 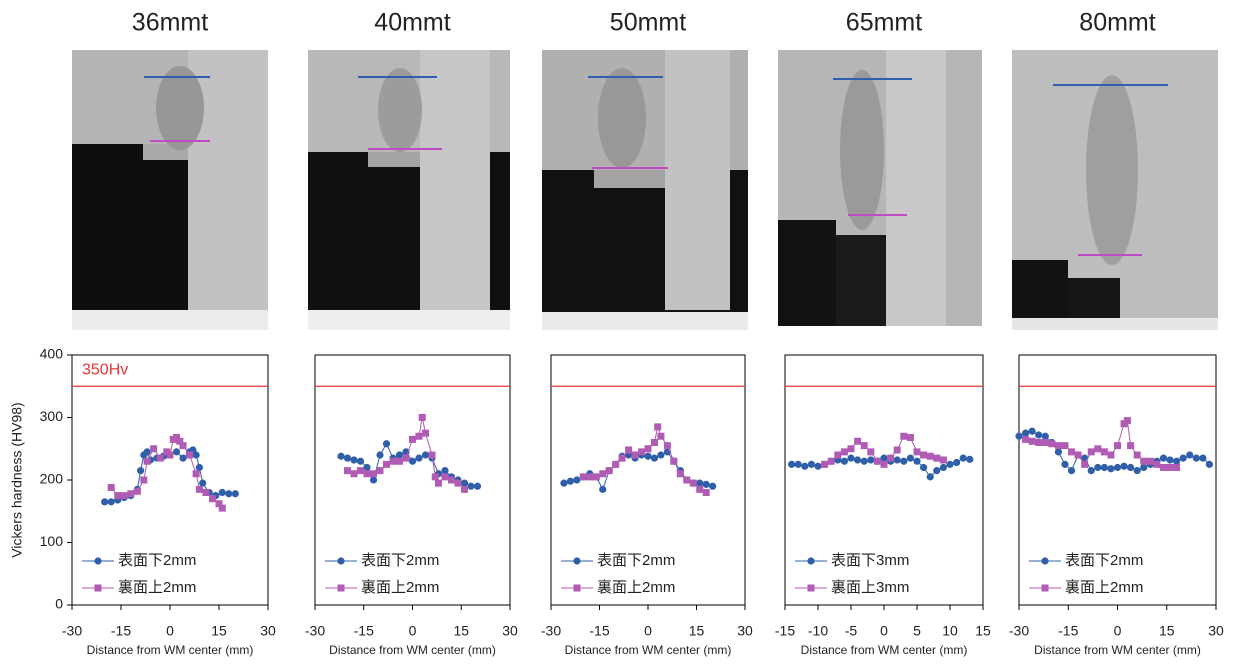 I want to click on reference-label: 350Hv, so click(x=105, y=369).